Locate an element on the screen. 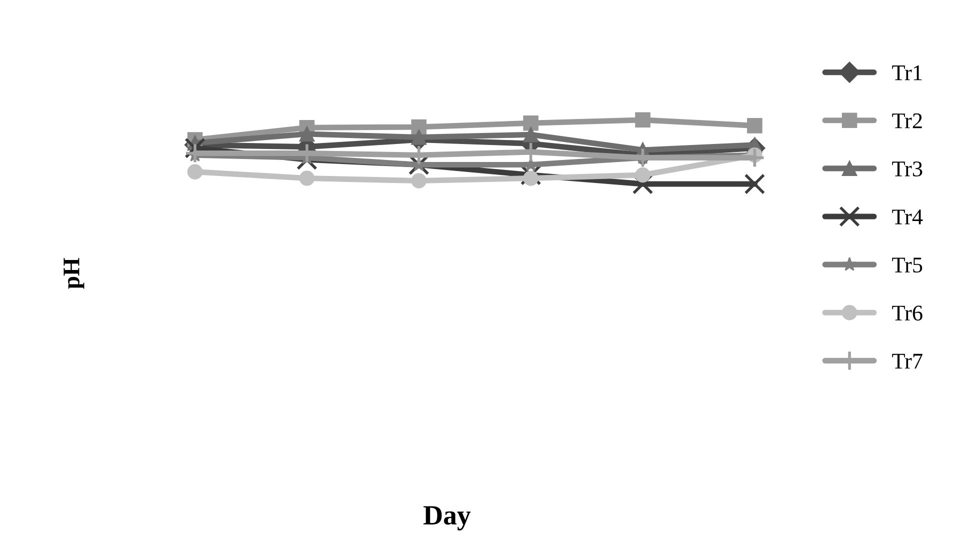  legend-label: Tr2 is located at coordinates (907, 120).